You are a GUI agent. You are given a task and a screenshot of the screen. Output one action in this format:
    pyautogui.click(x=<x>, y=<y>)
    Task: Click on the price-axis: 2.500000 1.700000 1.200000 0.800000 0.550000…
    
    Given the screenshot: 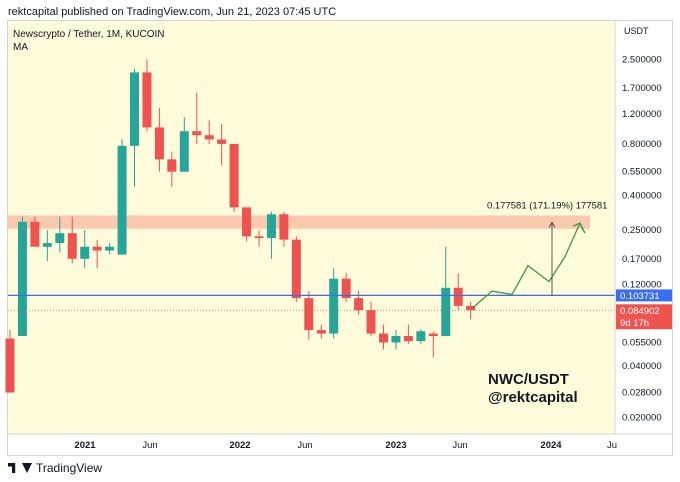 What is the action you would take?
    pyautogui.click(x=642, y=238)
    